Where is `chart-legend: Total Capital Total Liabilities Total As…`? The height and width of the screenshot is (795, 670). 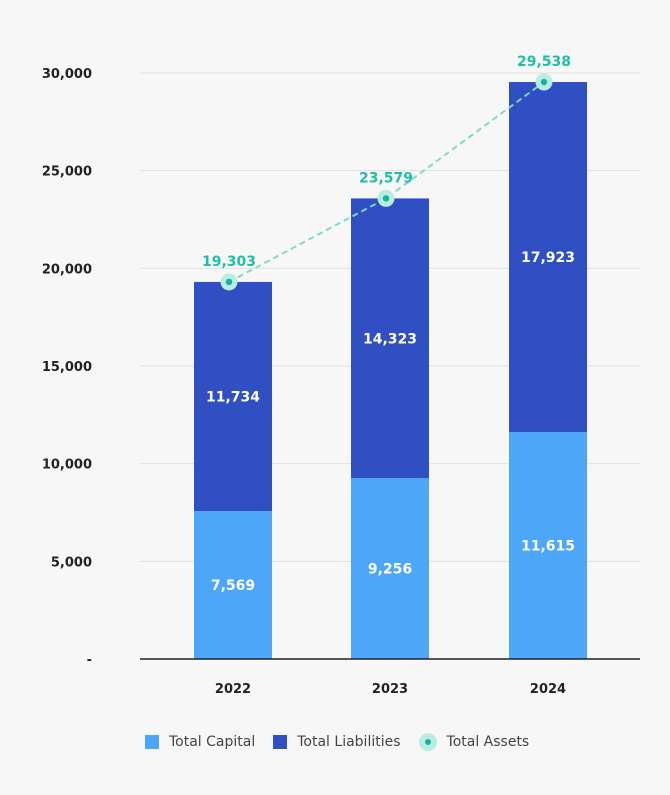
chart-legend: Total Capital Total Liabilities Total As… is located at coordinates (337, 742).